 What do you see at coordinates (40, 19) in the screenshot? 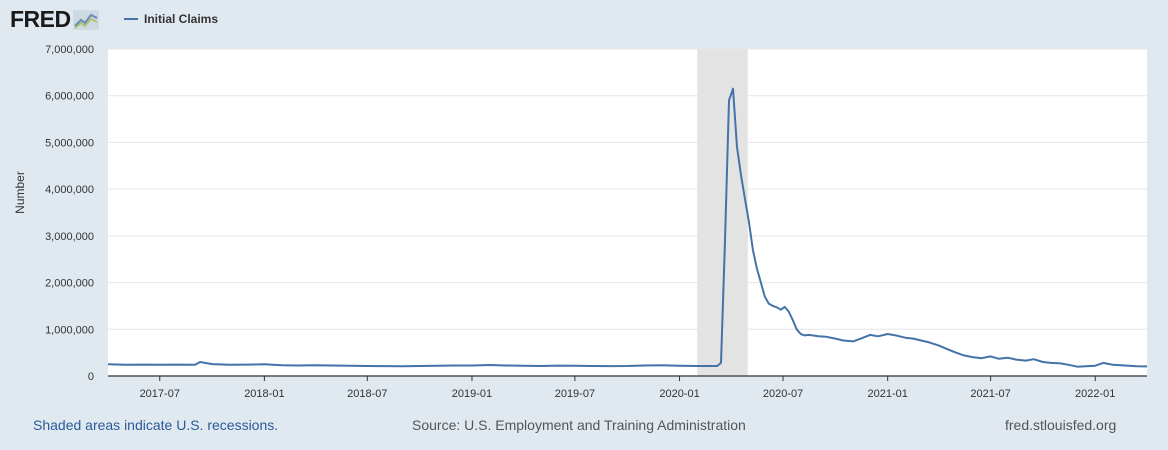
I see `fred-logo-text: FRED` at bounding box center [40, 19].